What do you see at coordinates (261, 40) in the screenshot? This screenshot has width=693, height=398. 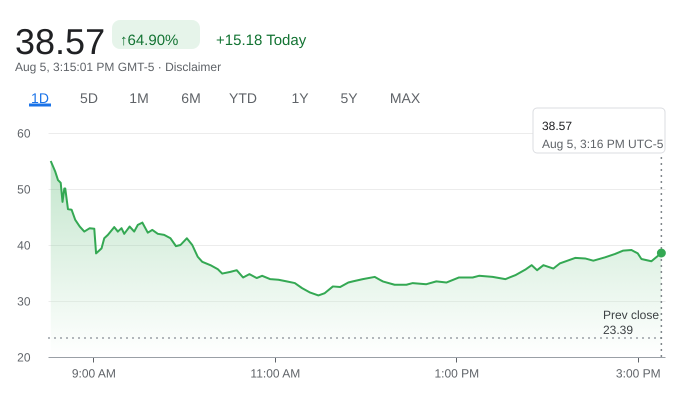 I see `text: +15.18 Today` at bounding box center [261, 40].